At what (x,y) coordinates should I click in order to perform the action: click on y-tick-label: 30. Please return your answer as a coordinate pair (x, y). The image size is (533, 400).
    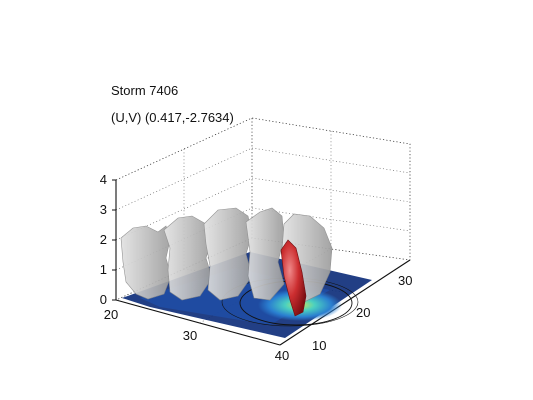
    Looking at the image, I should click on (405, 280).